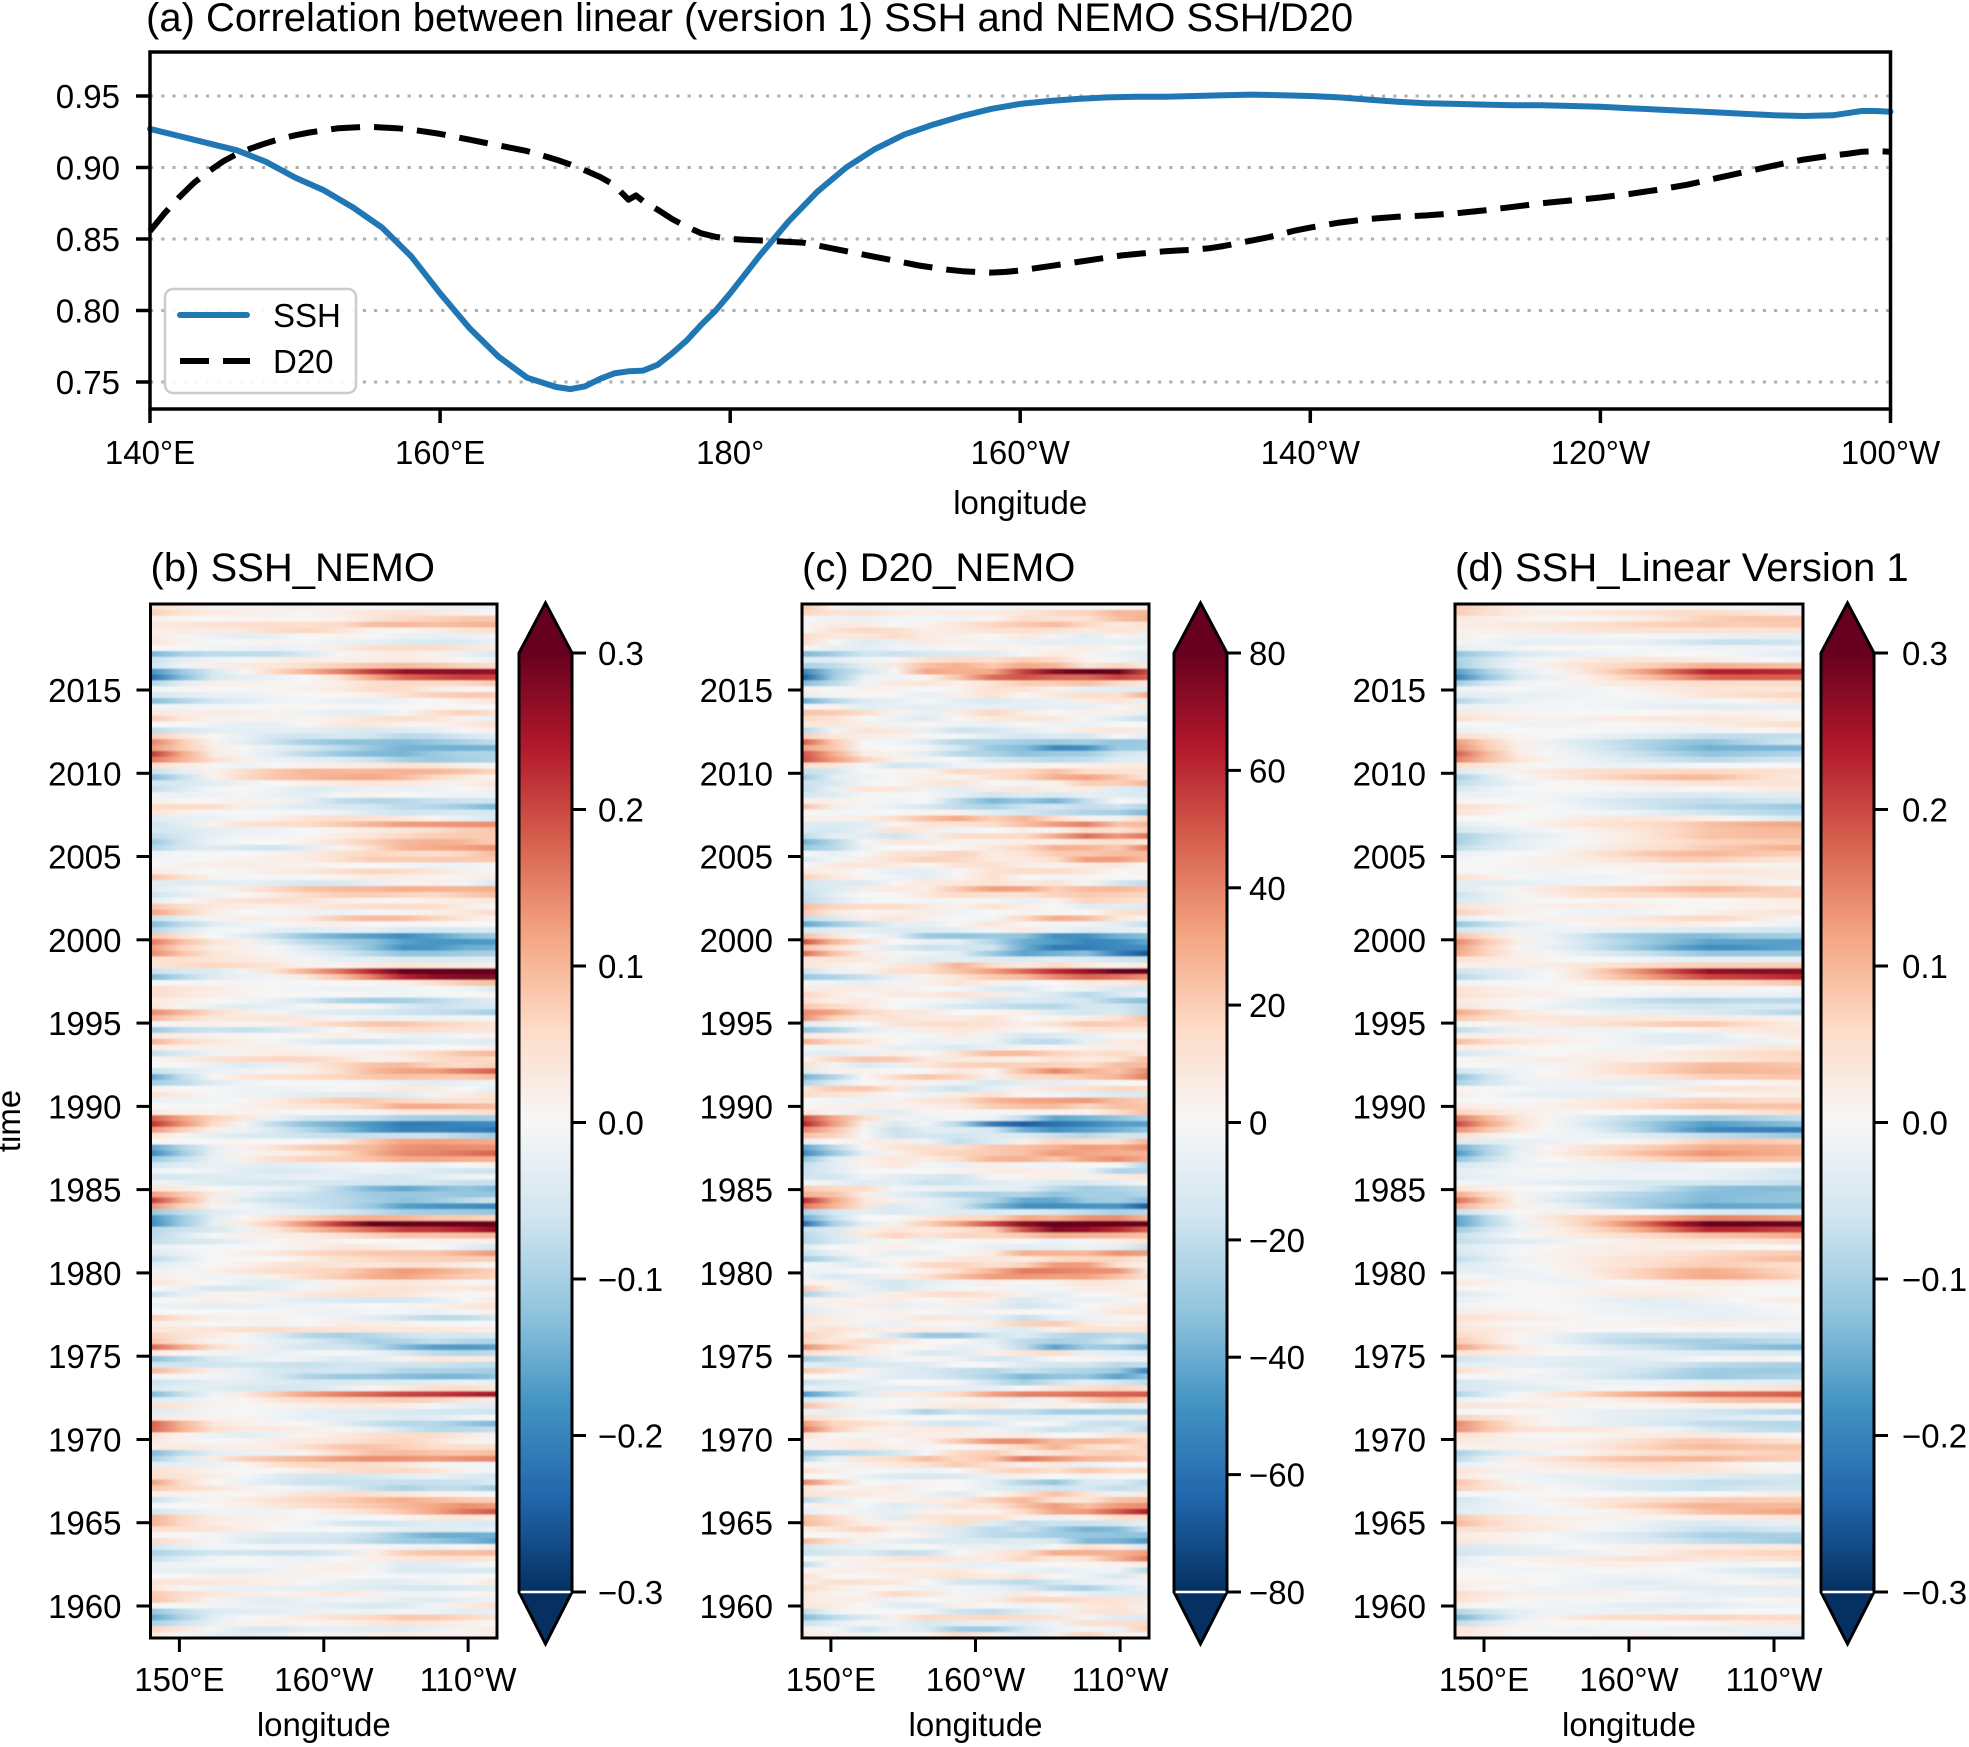 The image size is (1969, 1747). I want to click on svg-text: time, so click(13, 1121).